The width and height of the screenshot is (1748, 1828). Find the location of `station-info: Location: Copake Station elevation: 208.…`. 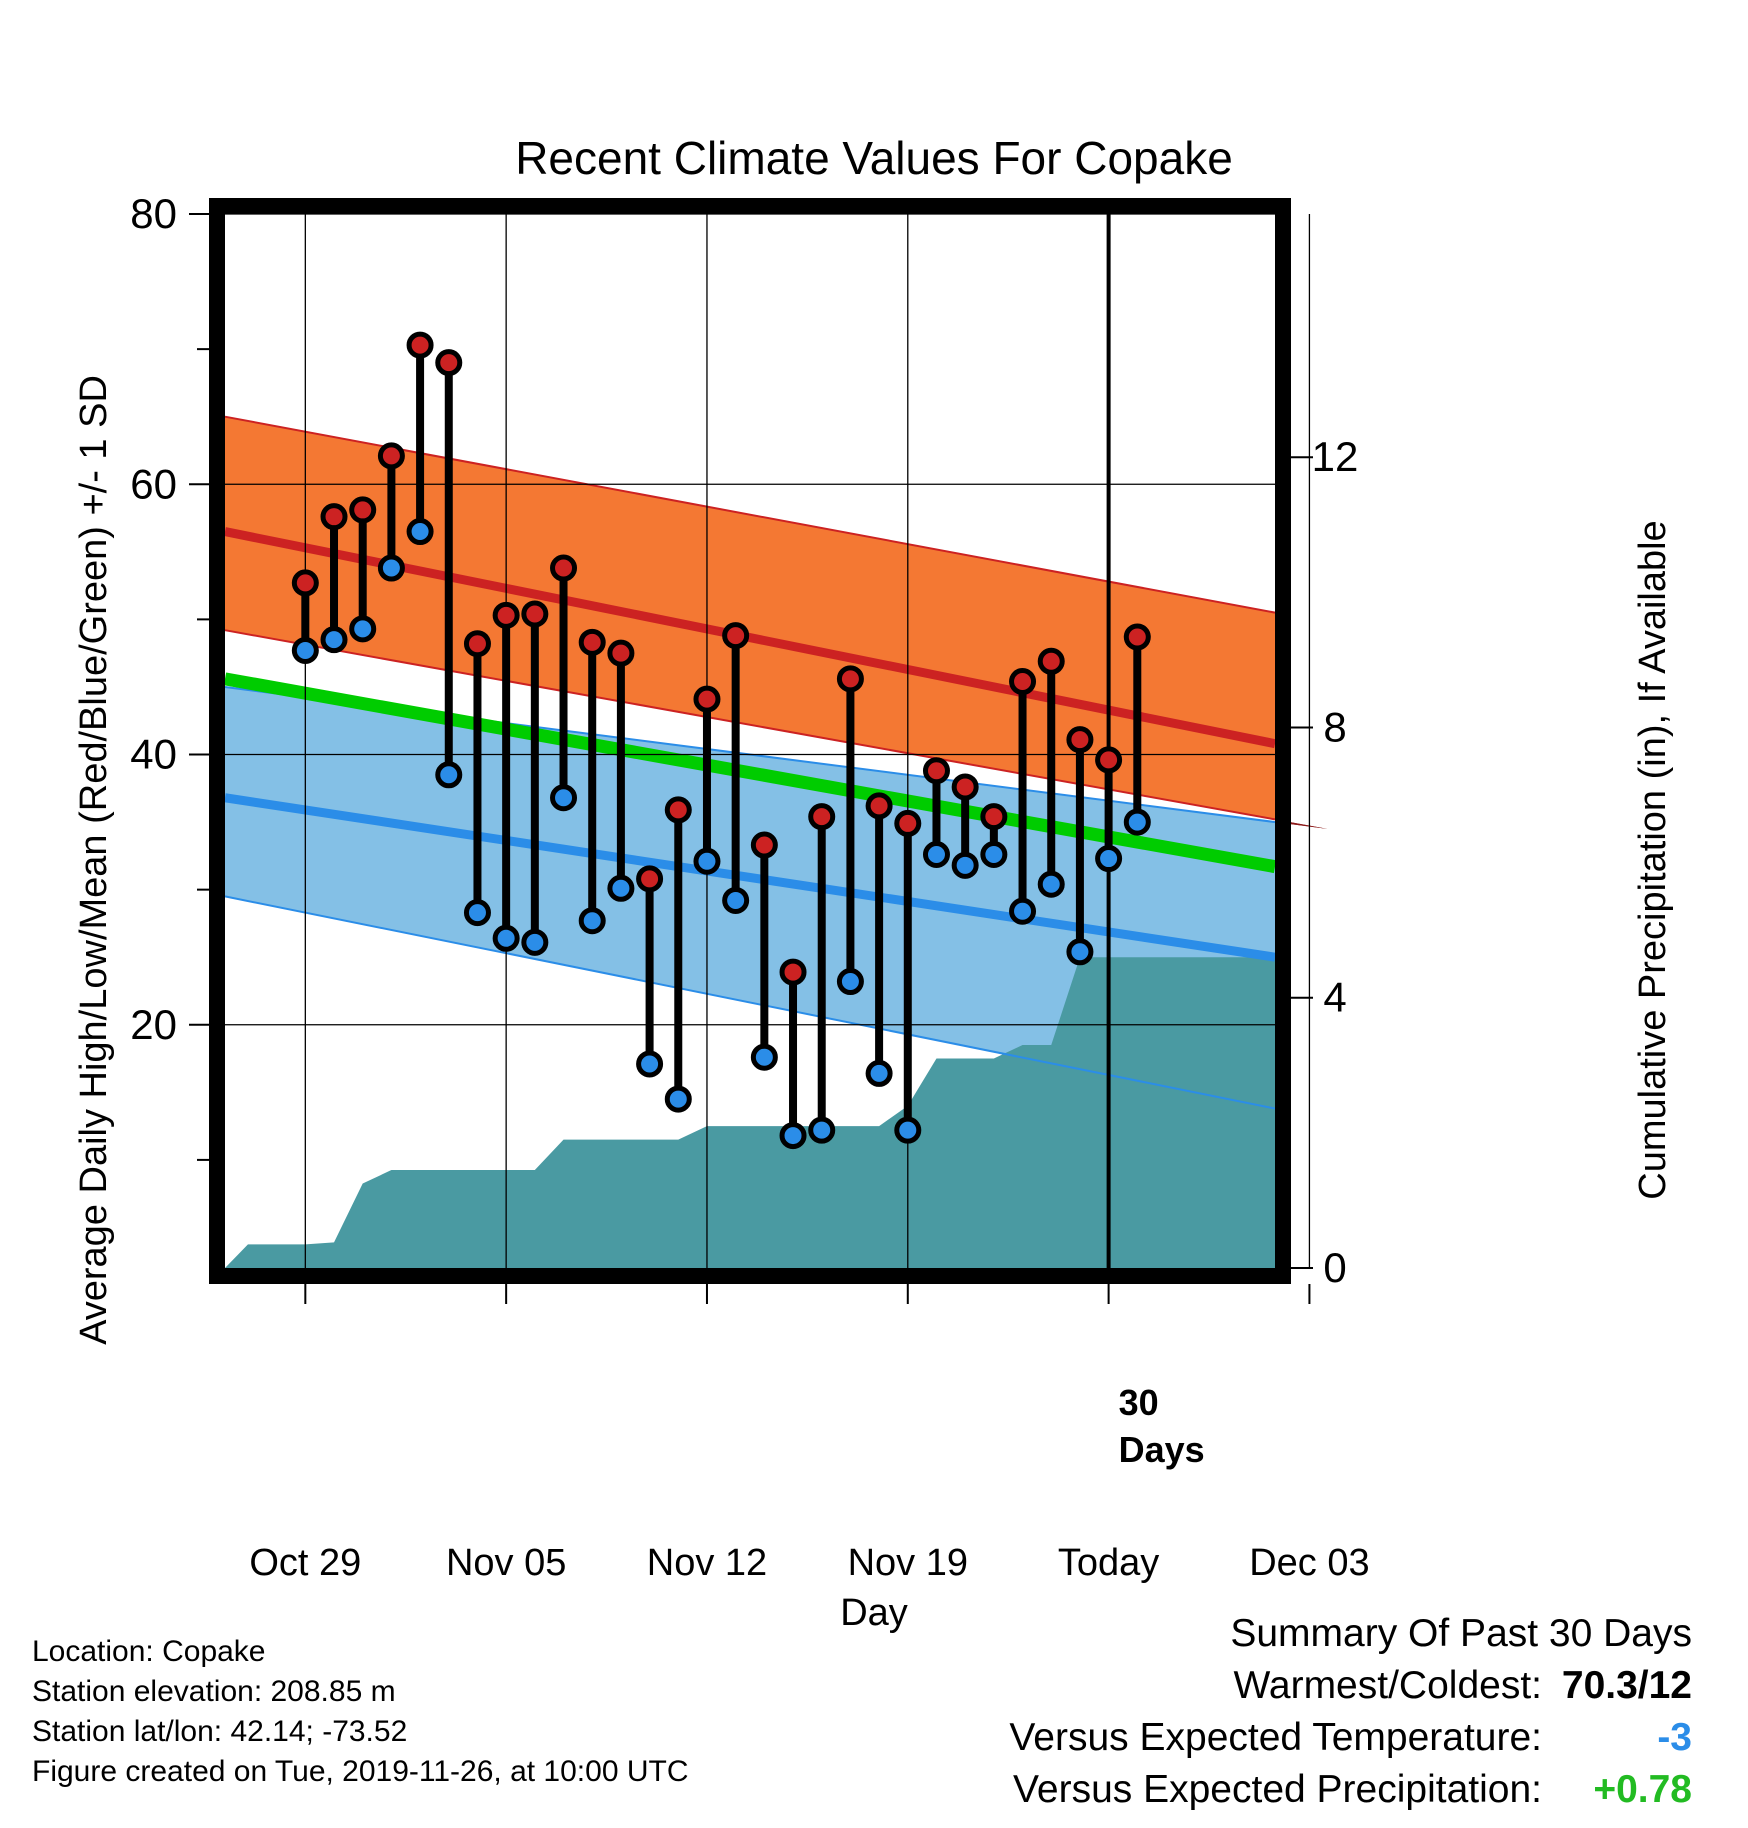

station-info: Location: Copake Station elevation: 208.… is located at coordinates (360, 1712).